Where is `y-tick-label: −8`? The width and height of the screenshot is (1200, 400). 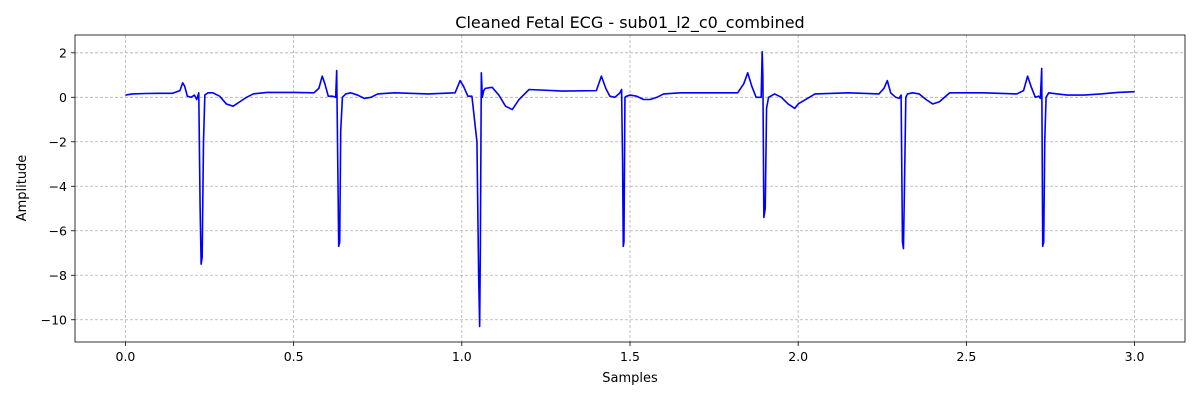 y-tick-label: −8 is located at coordinates (58, 275).